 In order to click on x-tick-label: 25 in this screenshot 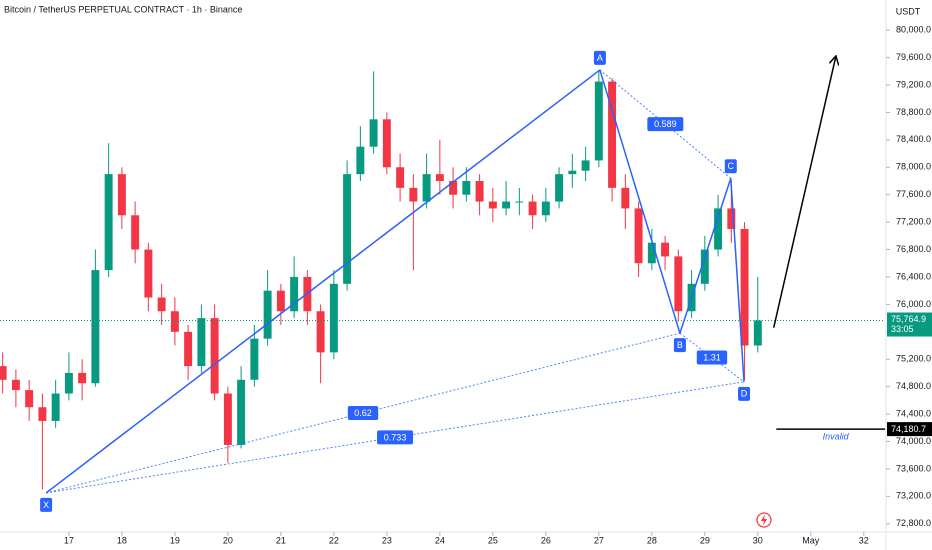, I will do `click(493, 540)`.